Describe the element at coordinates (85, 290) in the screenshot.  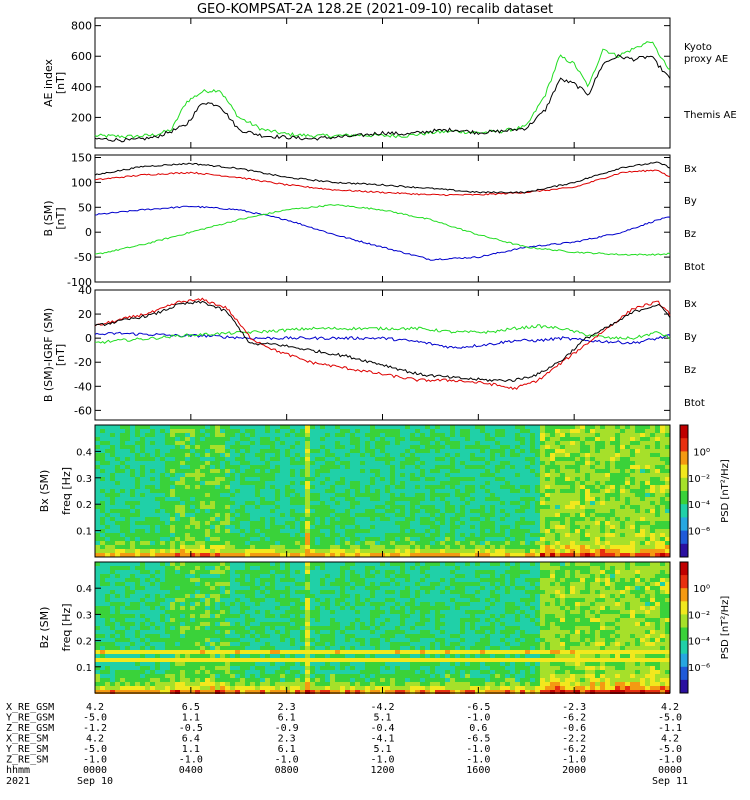
I see `y-tick-label: 40` at that location.